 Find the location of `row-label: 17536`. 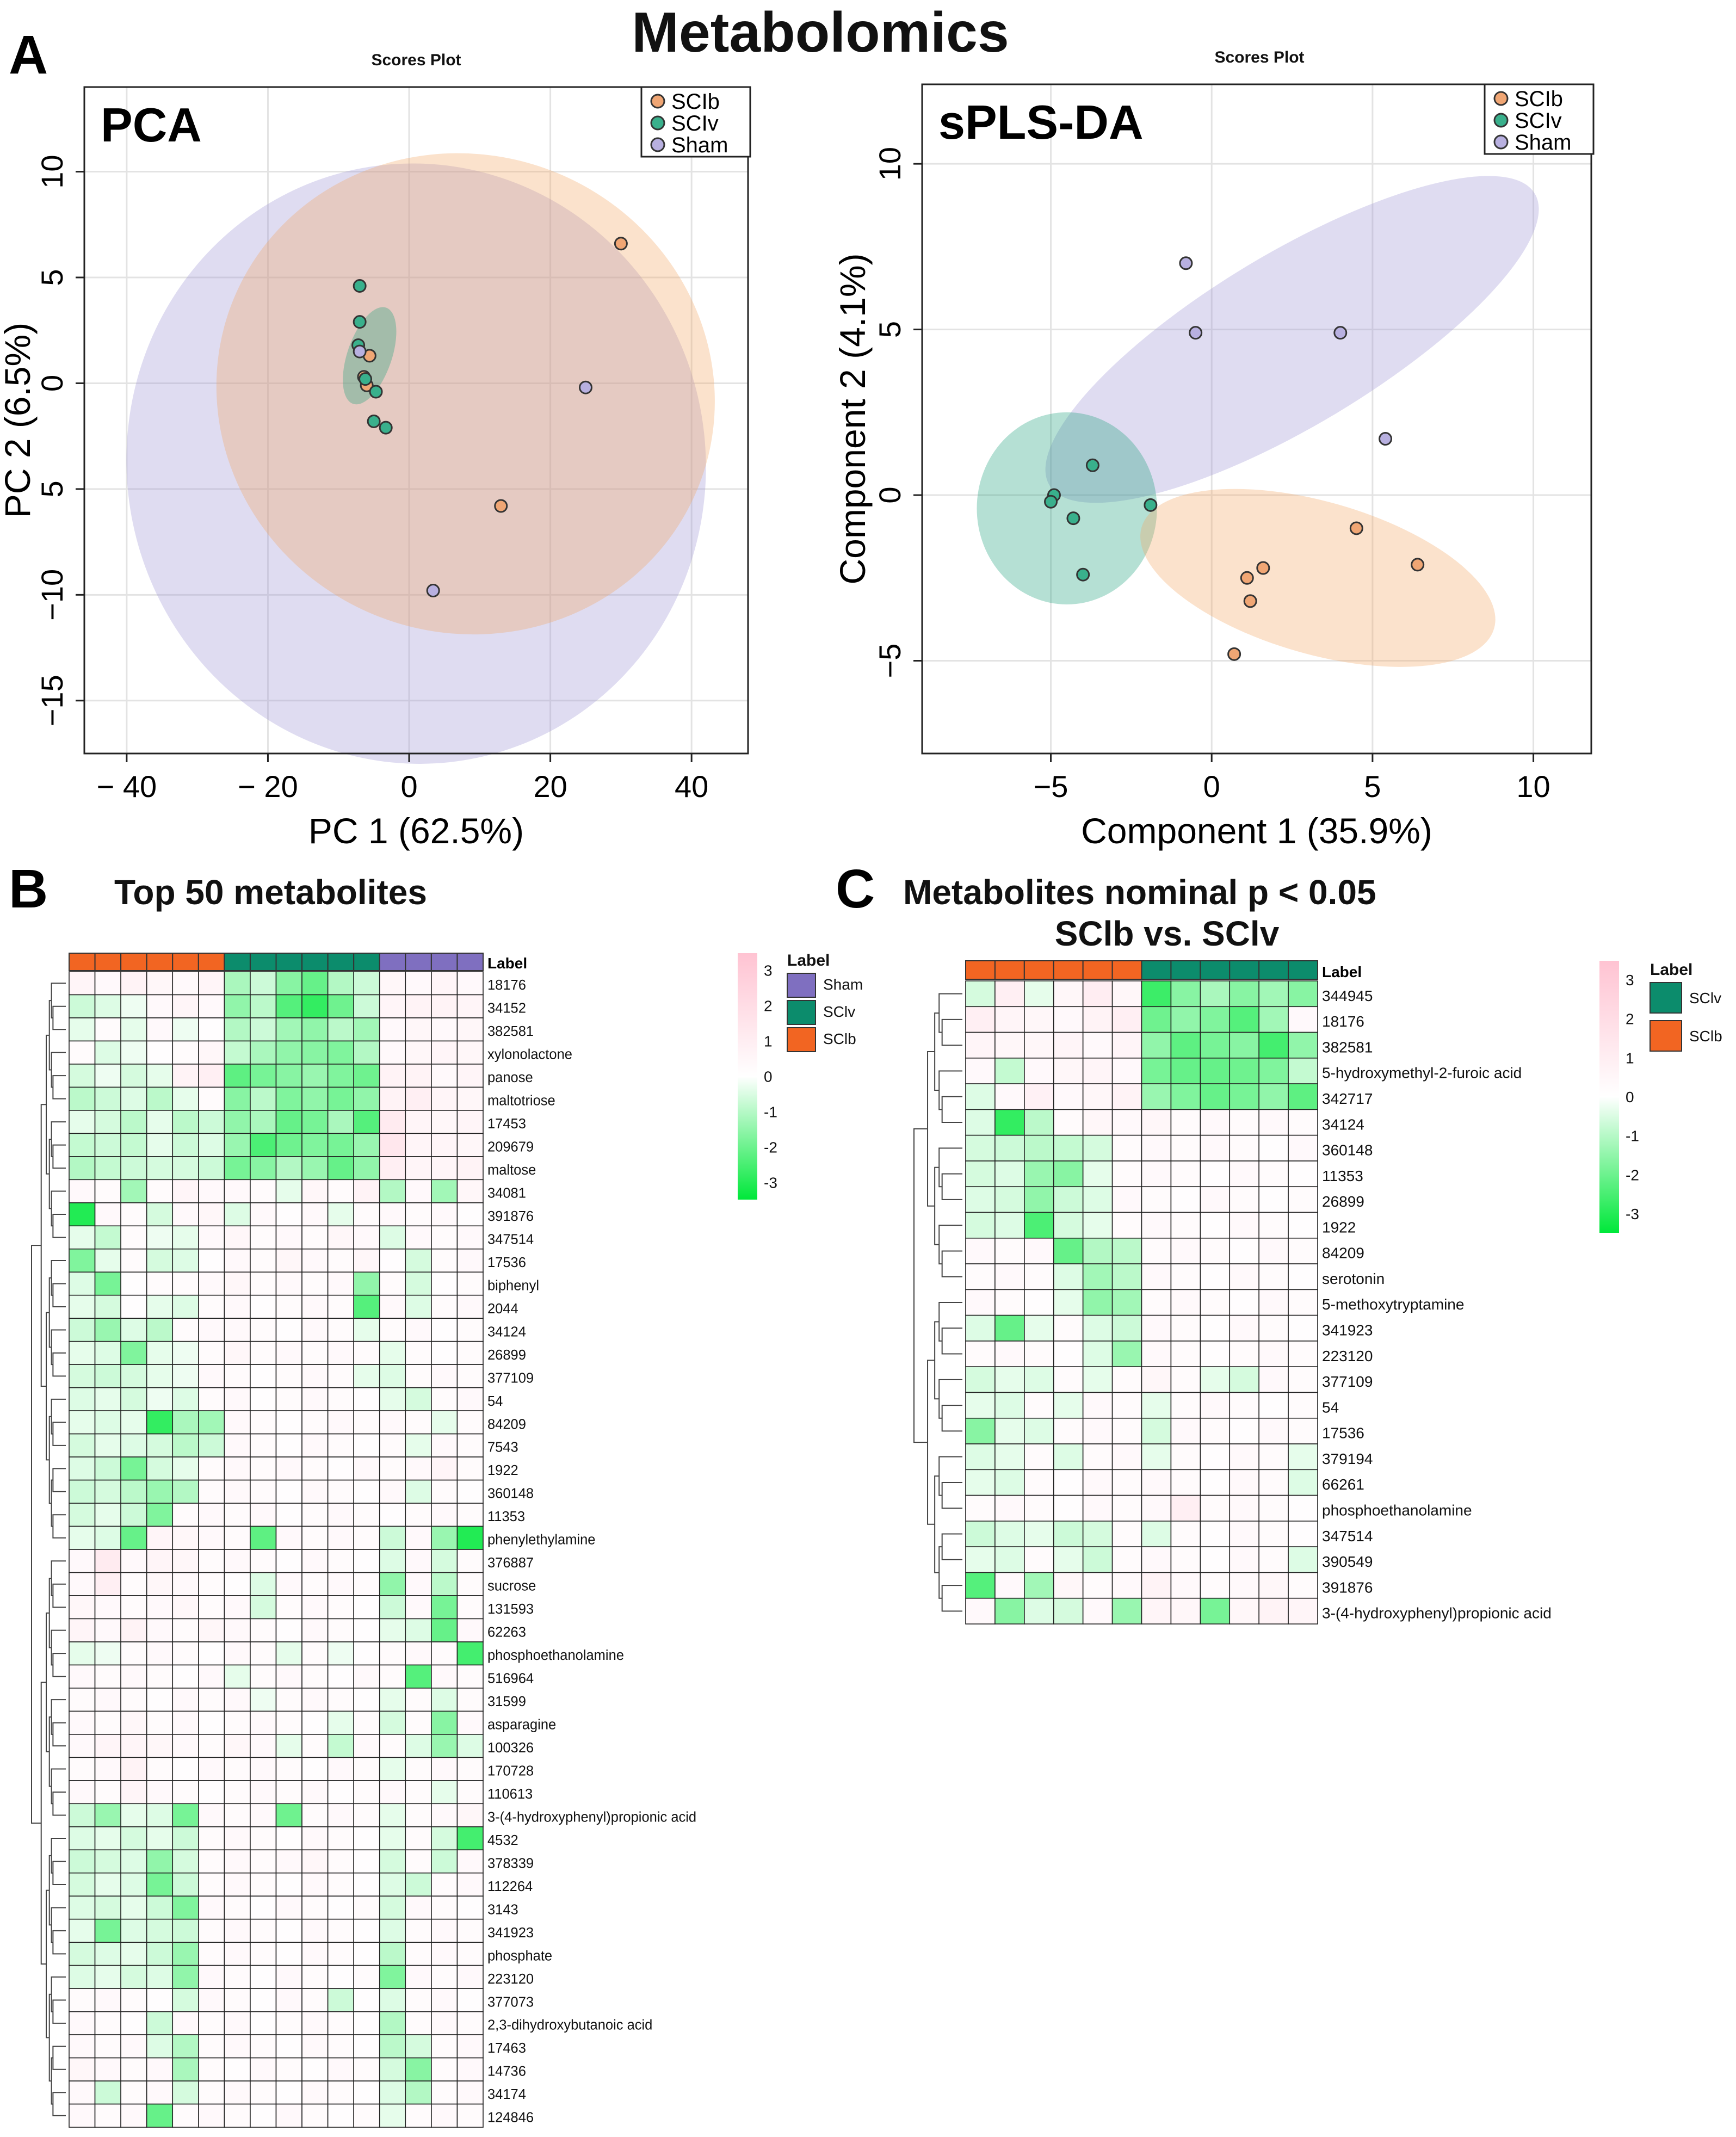

row-label: 17536 is located at coordinates (506, 1262).